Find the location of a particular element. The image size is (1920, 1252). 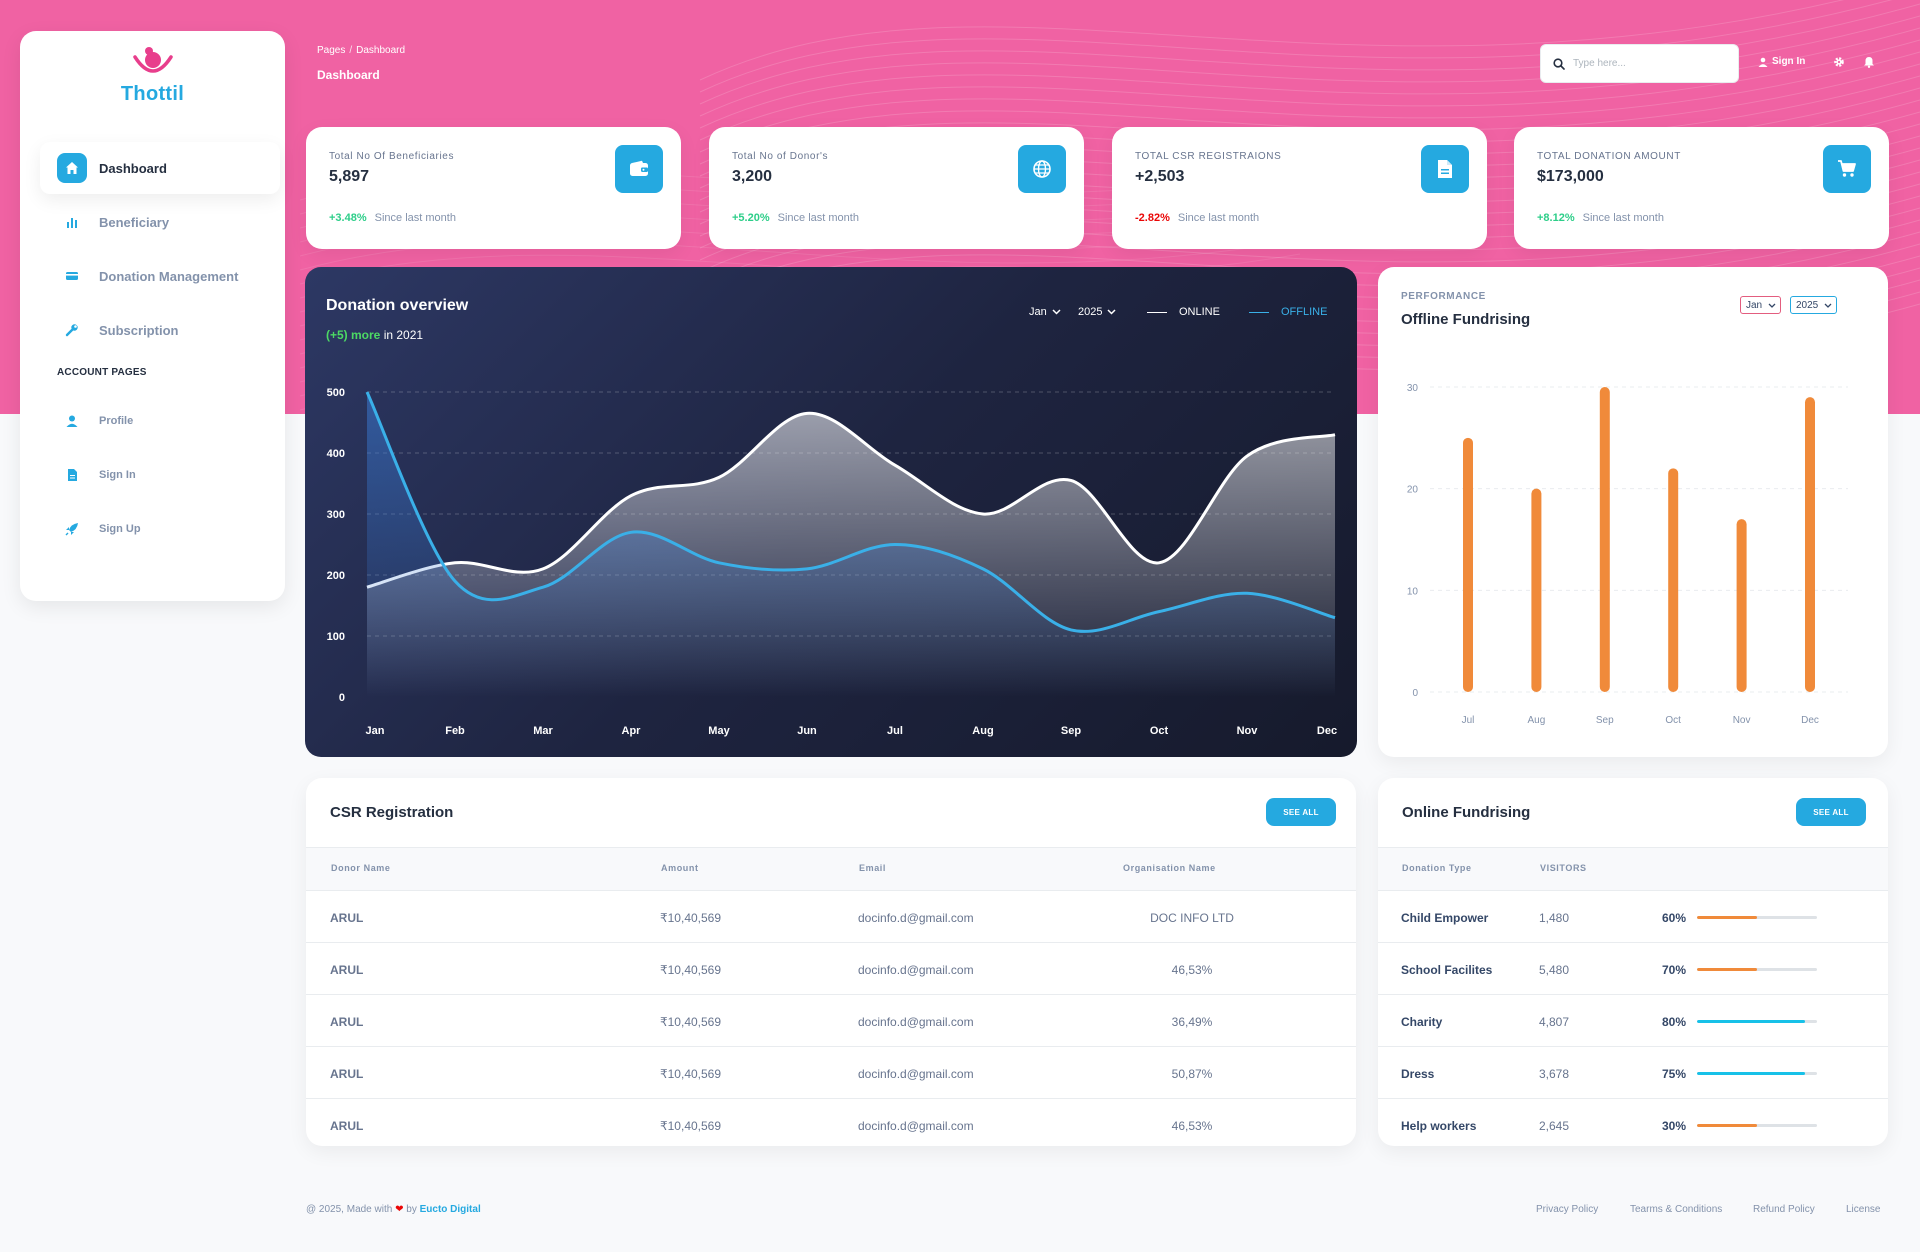

brand-logo: Thottil is located at coordinates (152, 75).